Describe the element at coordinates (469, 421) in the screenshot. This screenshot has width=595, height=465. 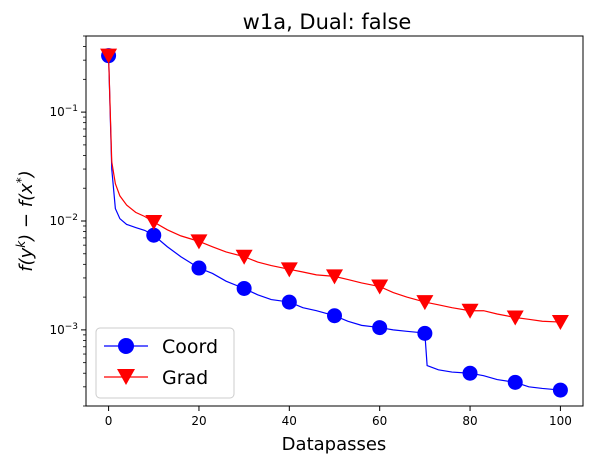
I see `x-tick-label: 80` at that location.